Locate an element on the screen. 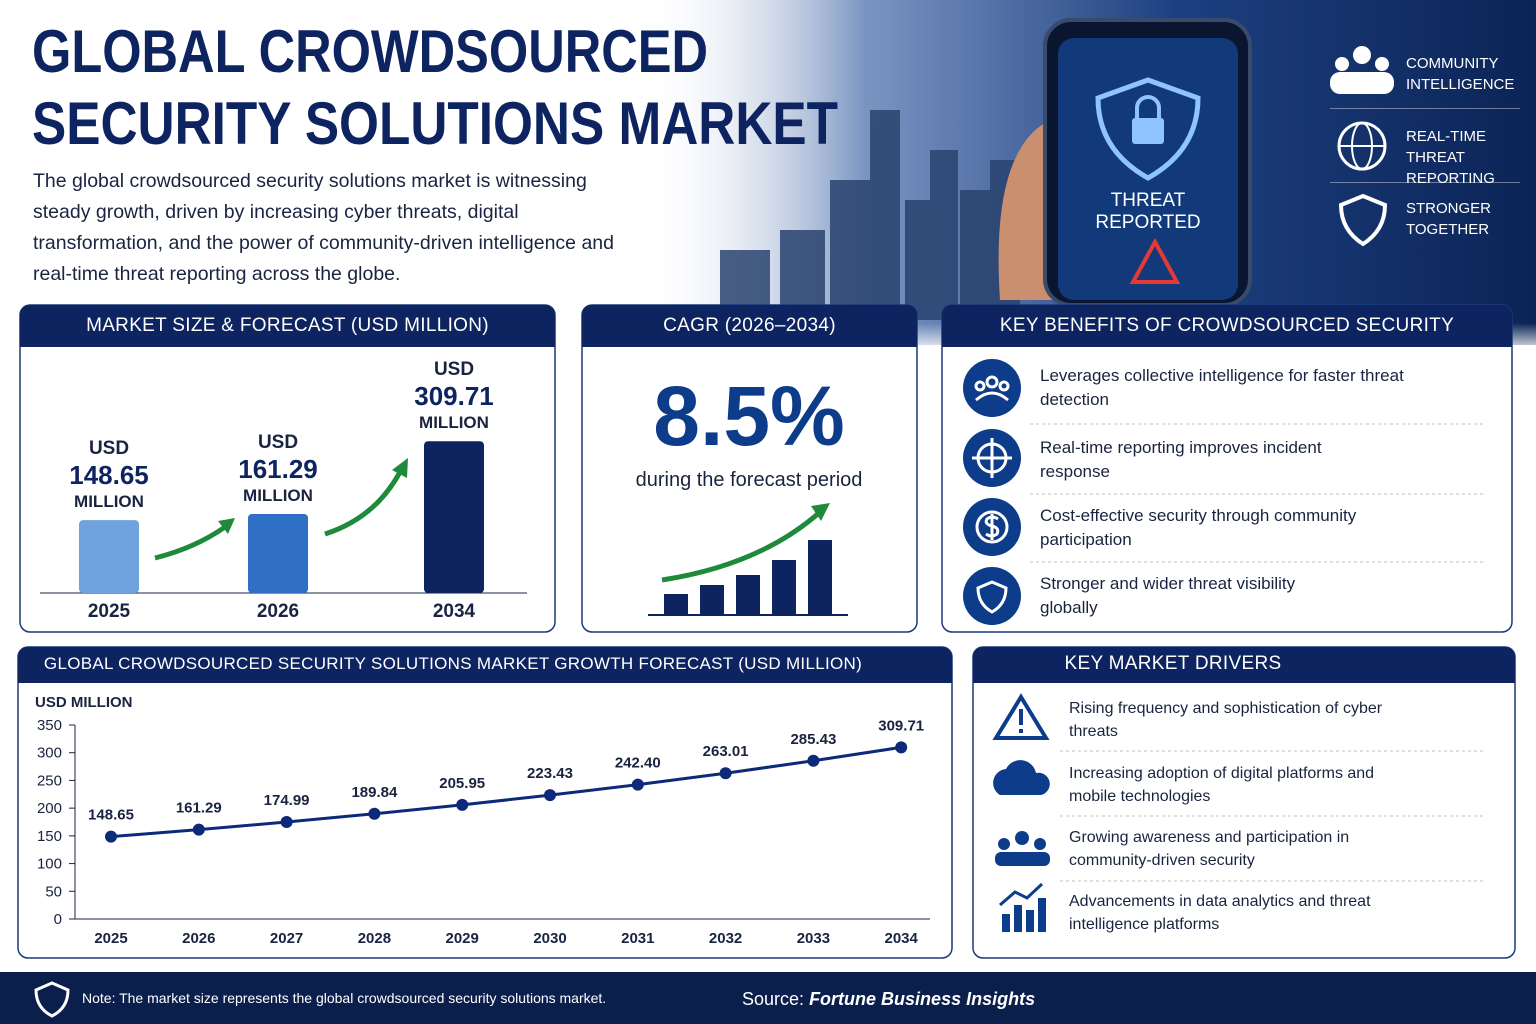 The image size is (1536, 1024). value-label: 285.43 is located at coordinates (813, 739).